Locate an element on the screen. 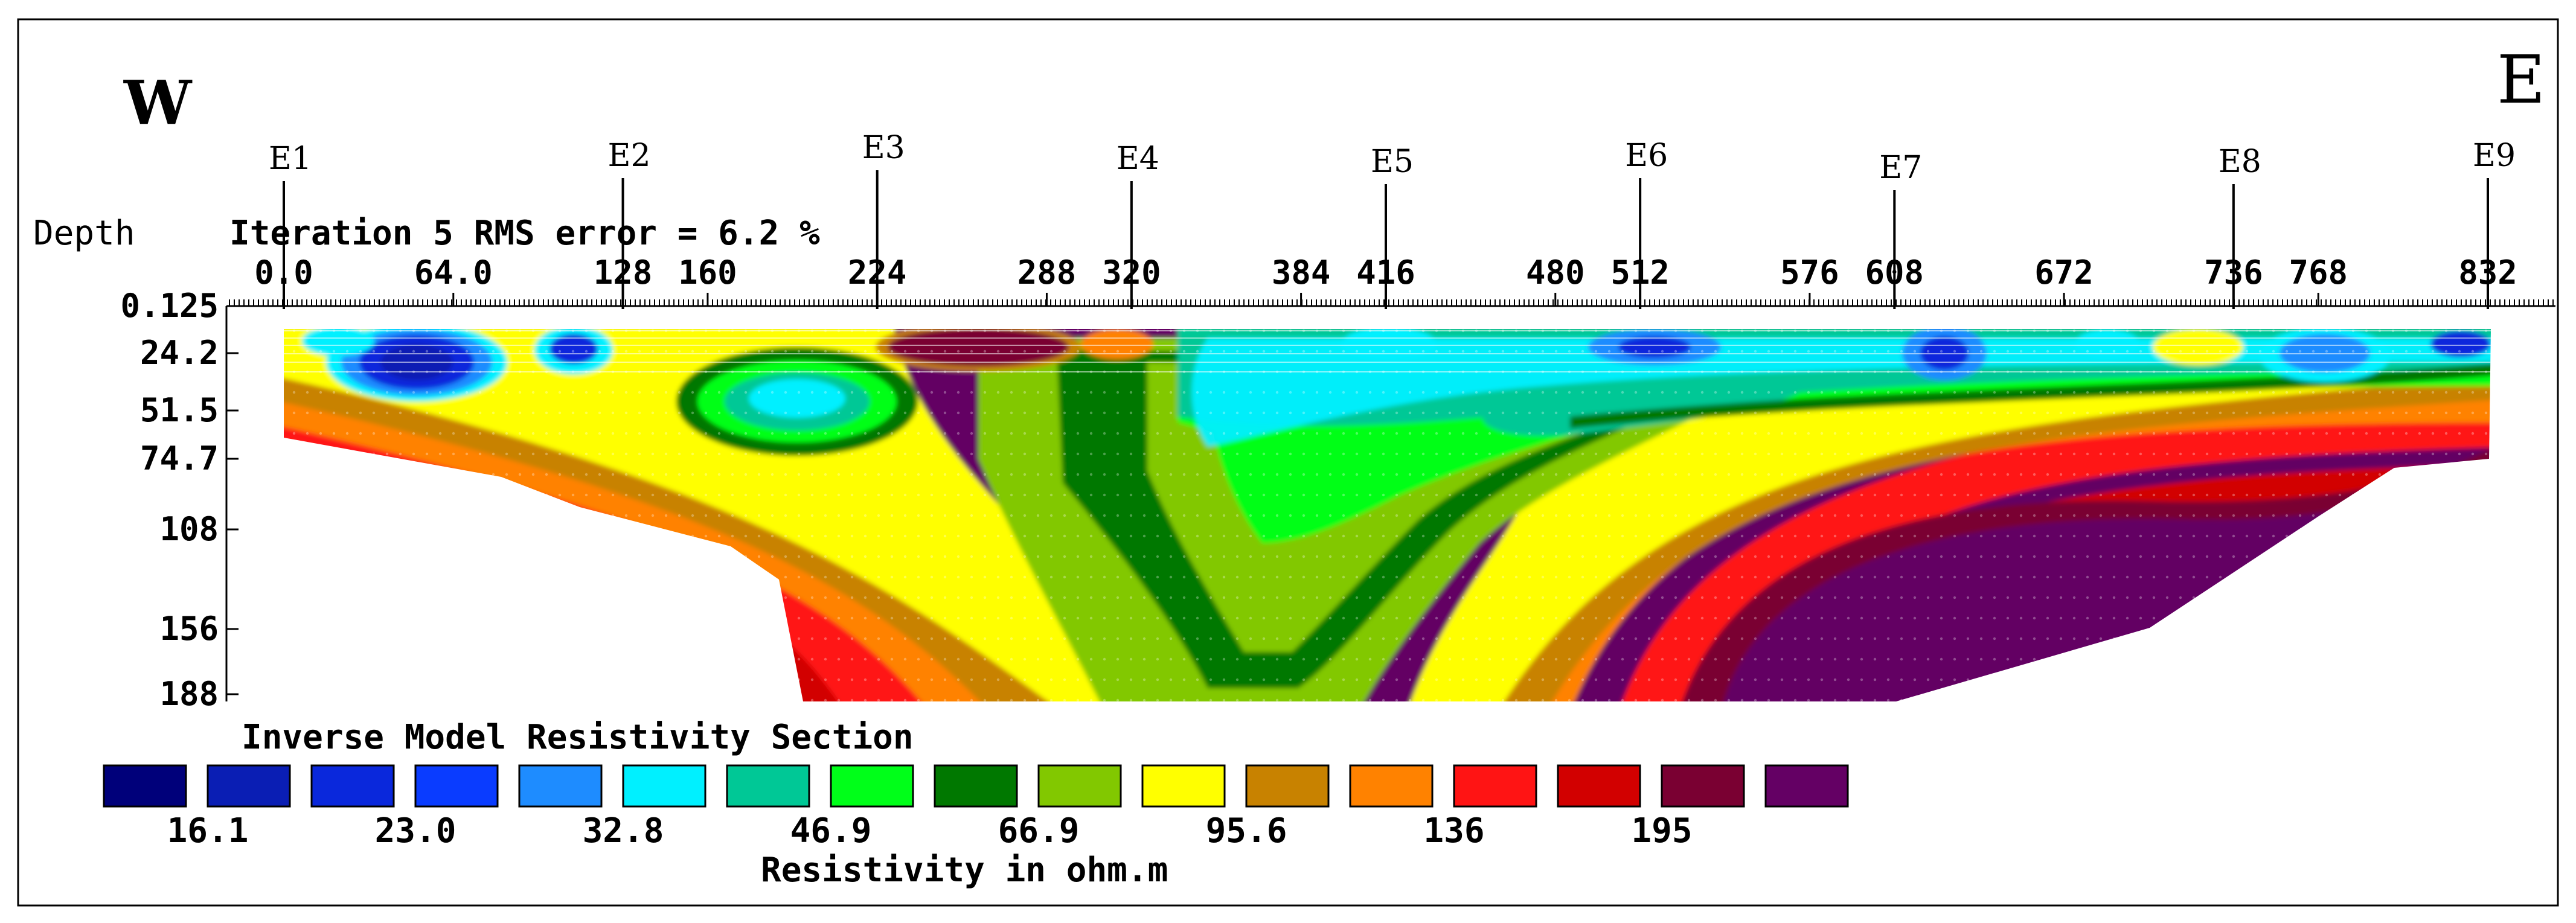 This screenshot has width=2576, height=923. east-label: E is located at coordinates (2521, 79).